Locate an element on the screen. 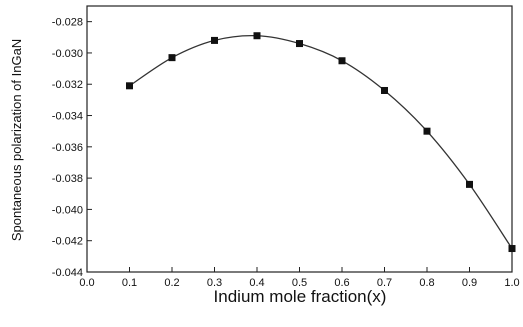  x-tick-label: 0.5 is located at coordinates (299, 283).